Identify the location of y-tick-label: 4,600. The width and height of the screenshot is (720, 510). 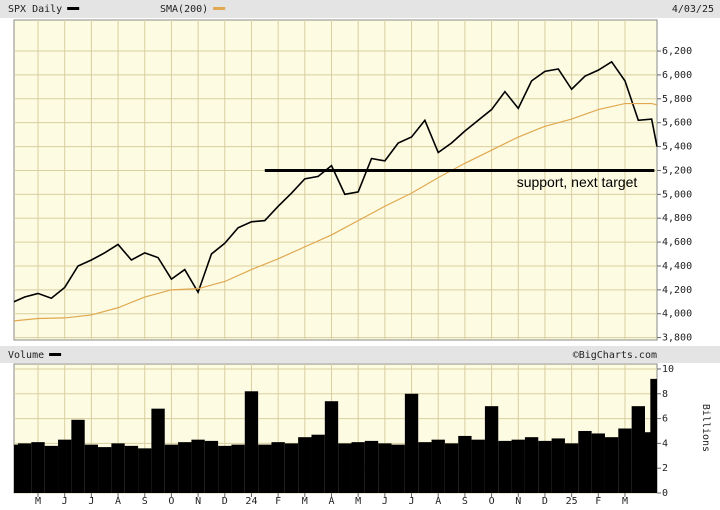
(677, 242).